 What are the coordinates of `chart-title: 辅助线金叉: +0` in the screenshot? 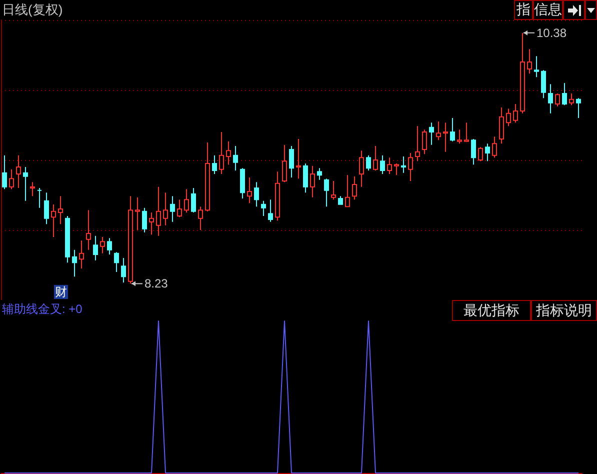 It's located at (42, 309).